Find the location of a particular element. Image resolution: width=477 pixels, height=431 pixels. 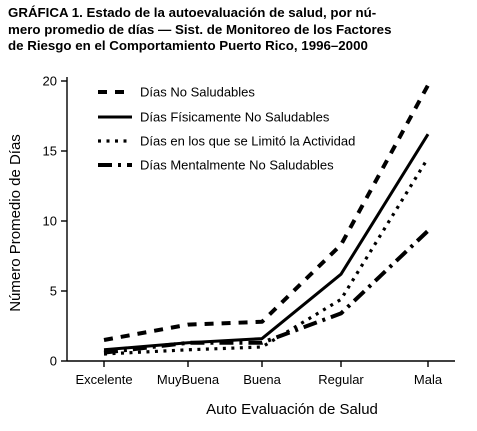

y-tick-label: 0 is located at coordinates (53, 361).